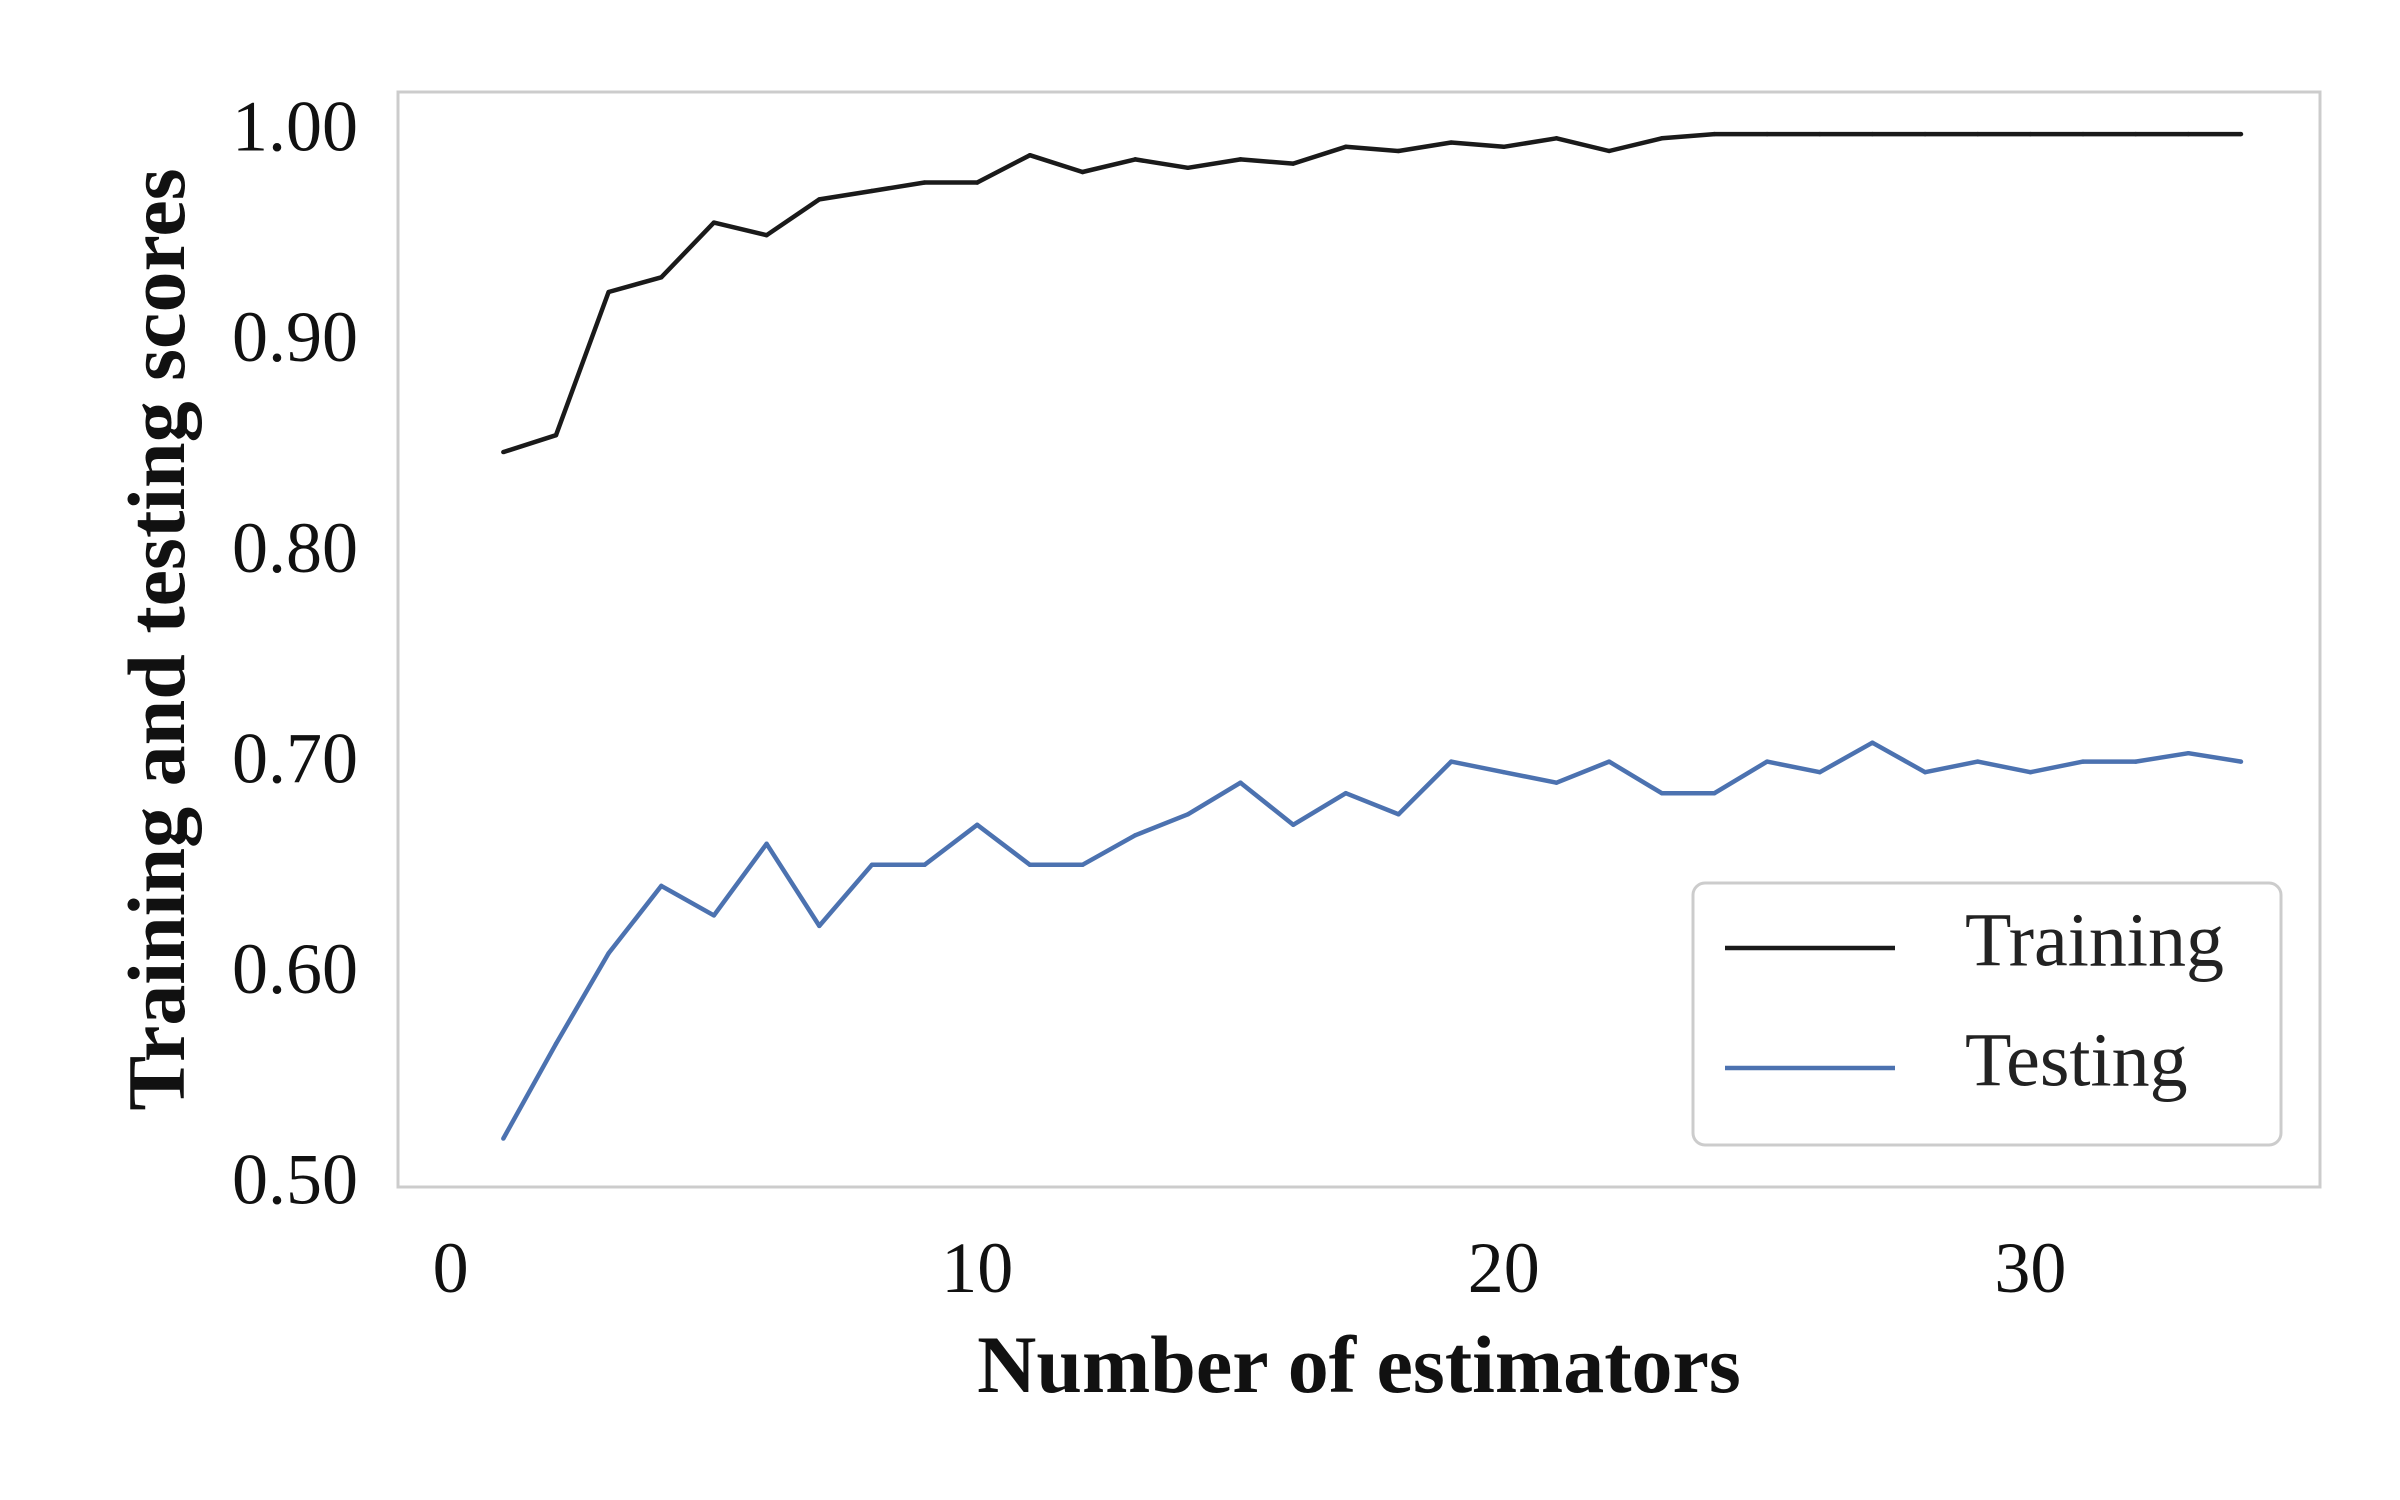  What do you see at coordinates (295, 337) in the screenshot?
I see `y-tick-label: 0.90` at bounding box center [295, 337].